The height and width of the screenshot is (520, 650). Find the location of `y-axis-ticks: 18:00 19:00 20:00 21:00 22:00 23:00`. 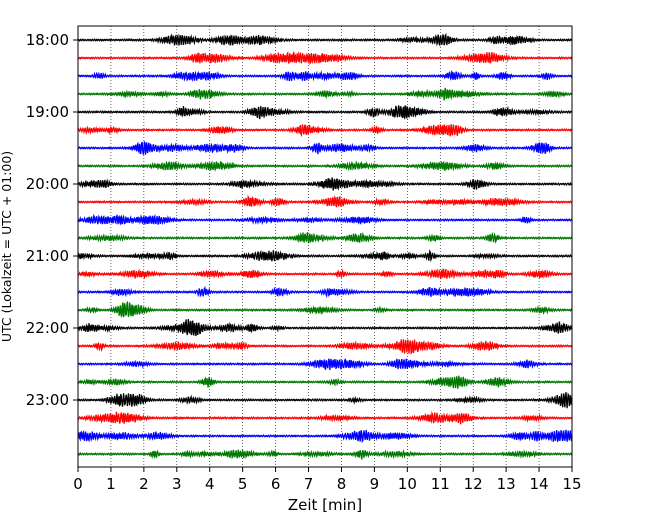

y-axis-ticks: 18:00 19:00 20:00 21:00 22:00 23:00 is located at coordinates (52, 220).